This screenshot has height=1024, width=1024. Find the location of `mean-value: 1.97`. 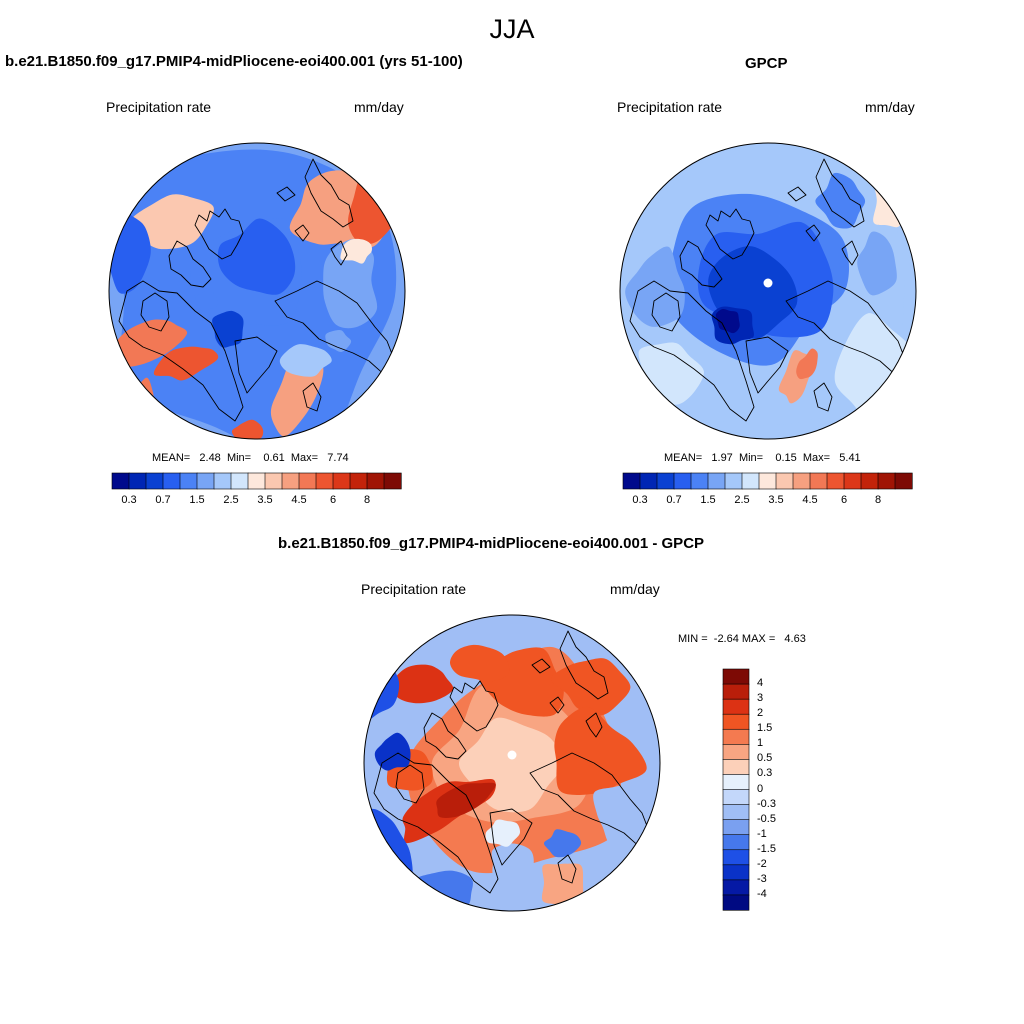

mean-value: 1.97 is located at coordinates (722, 458).